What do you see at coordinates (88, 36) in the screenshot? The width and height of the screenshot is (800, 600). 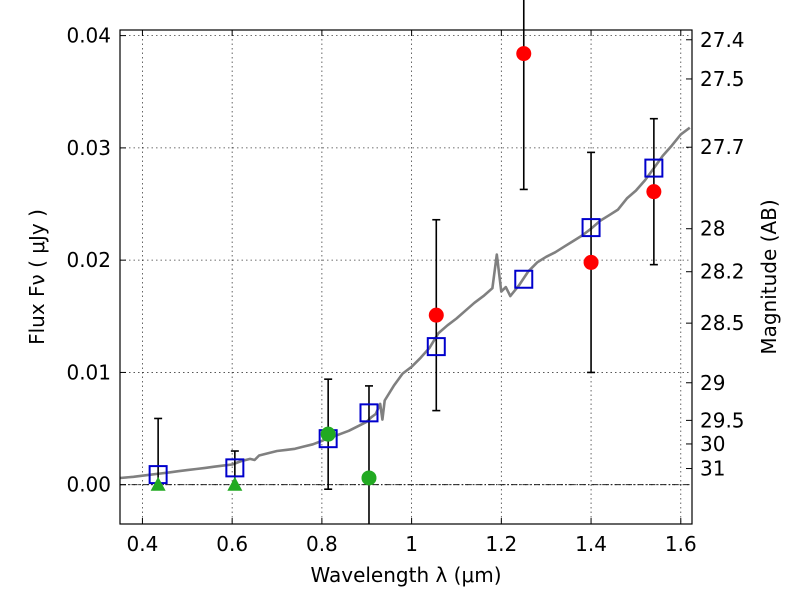 I see `y-tick-label: 0.04` at bounding box center [88, 36].